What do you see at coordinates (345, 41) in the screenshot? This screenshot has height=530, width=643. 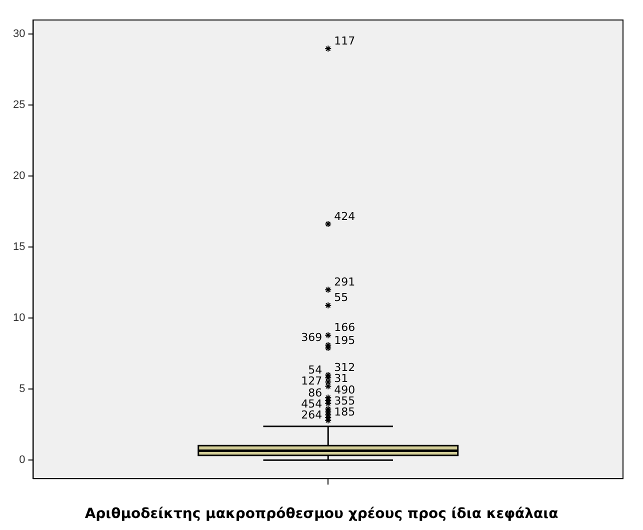 I see `annotation: 117` at bounding box center [345, 41].